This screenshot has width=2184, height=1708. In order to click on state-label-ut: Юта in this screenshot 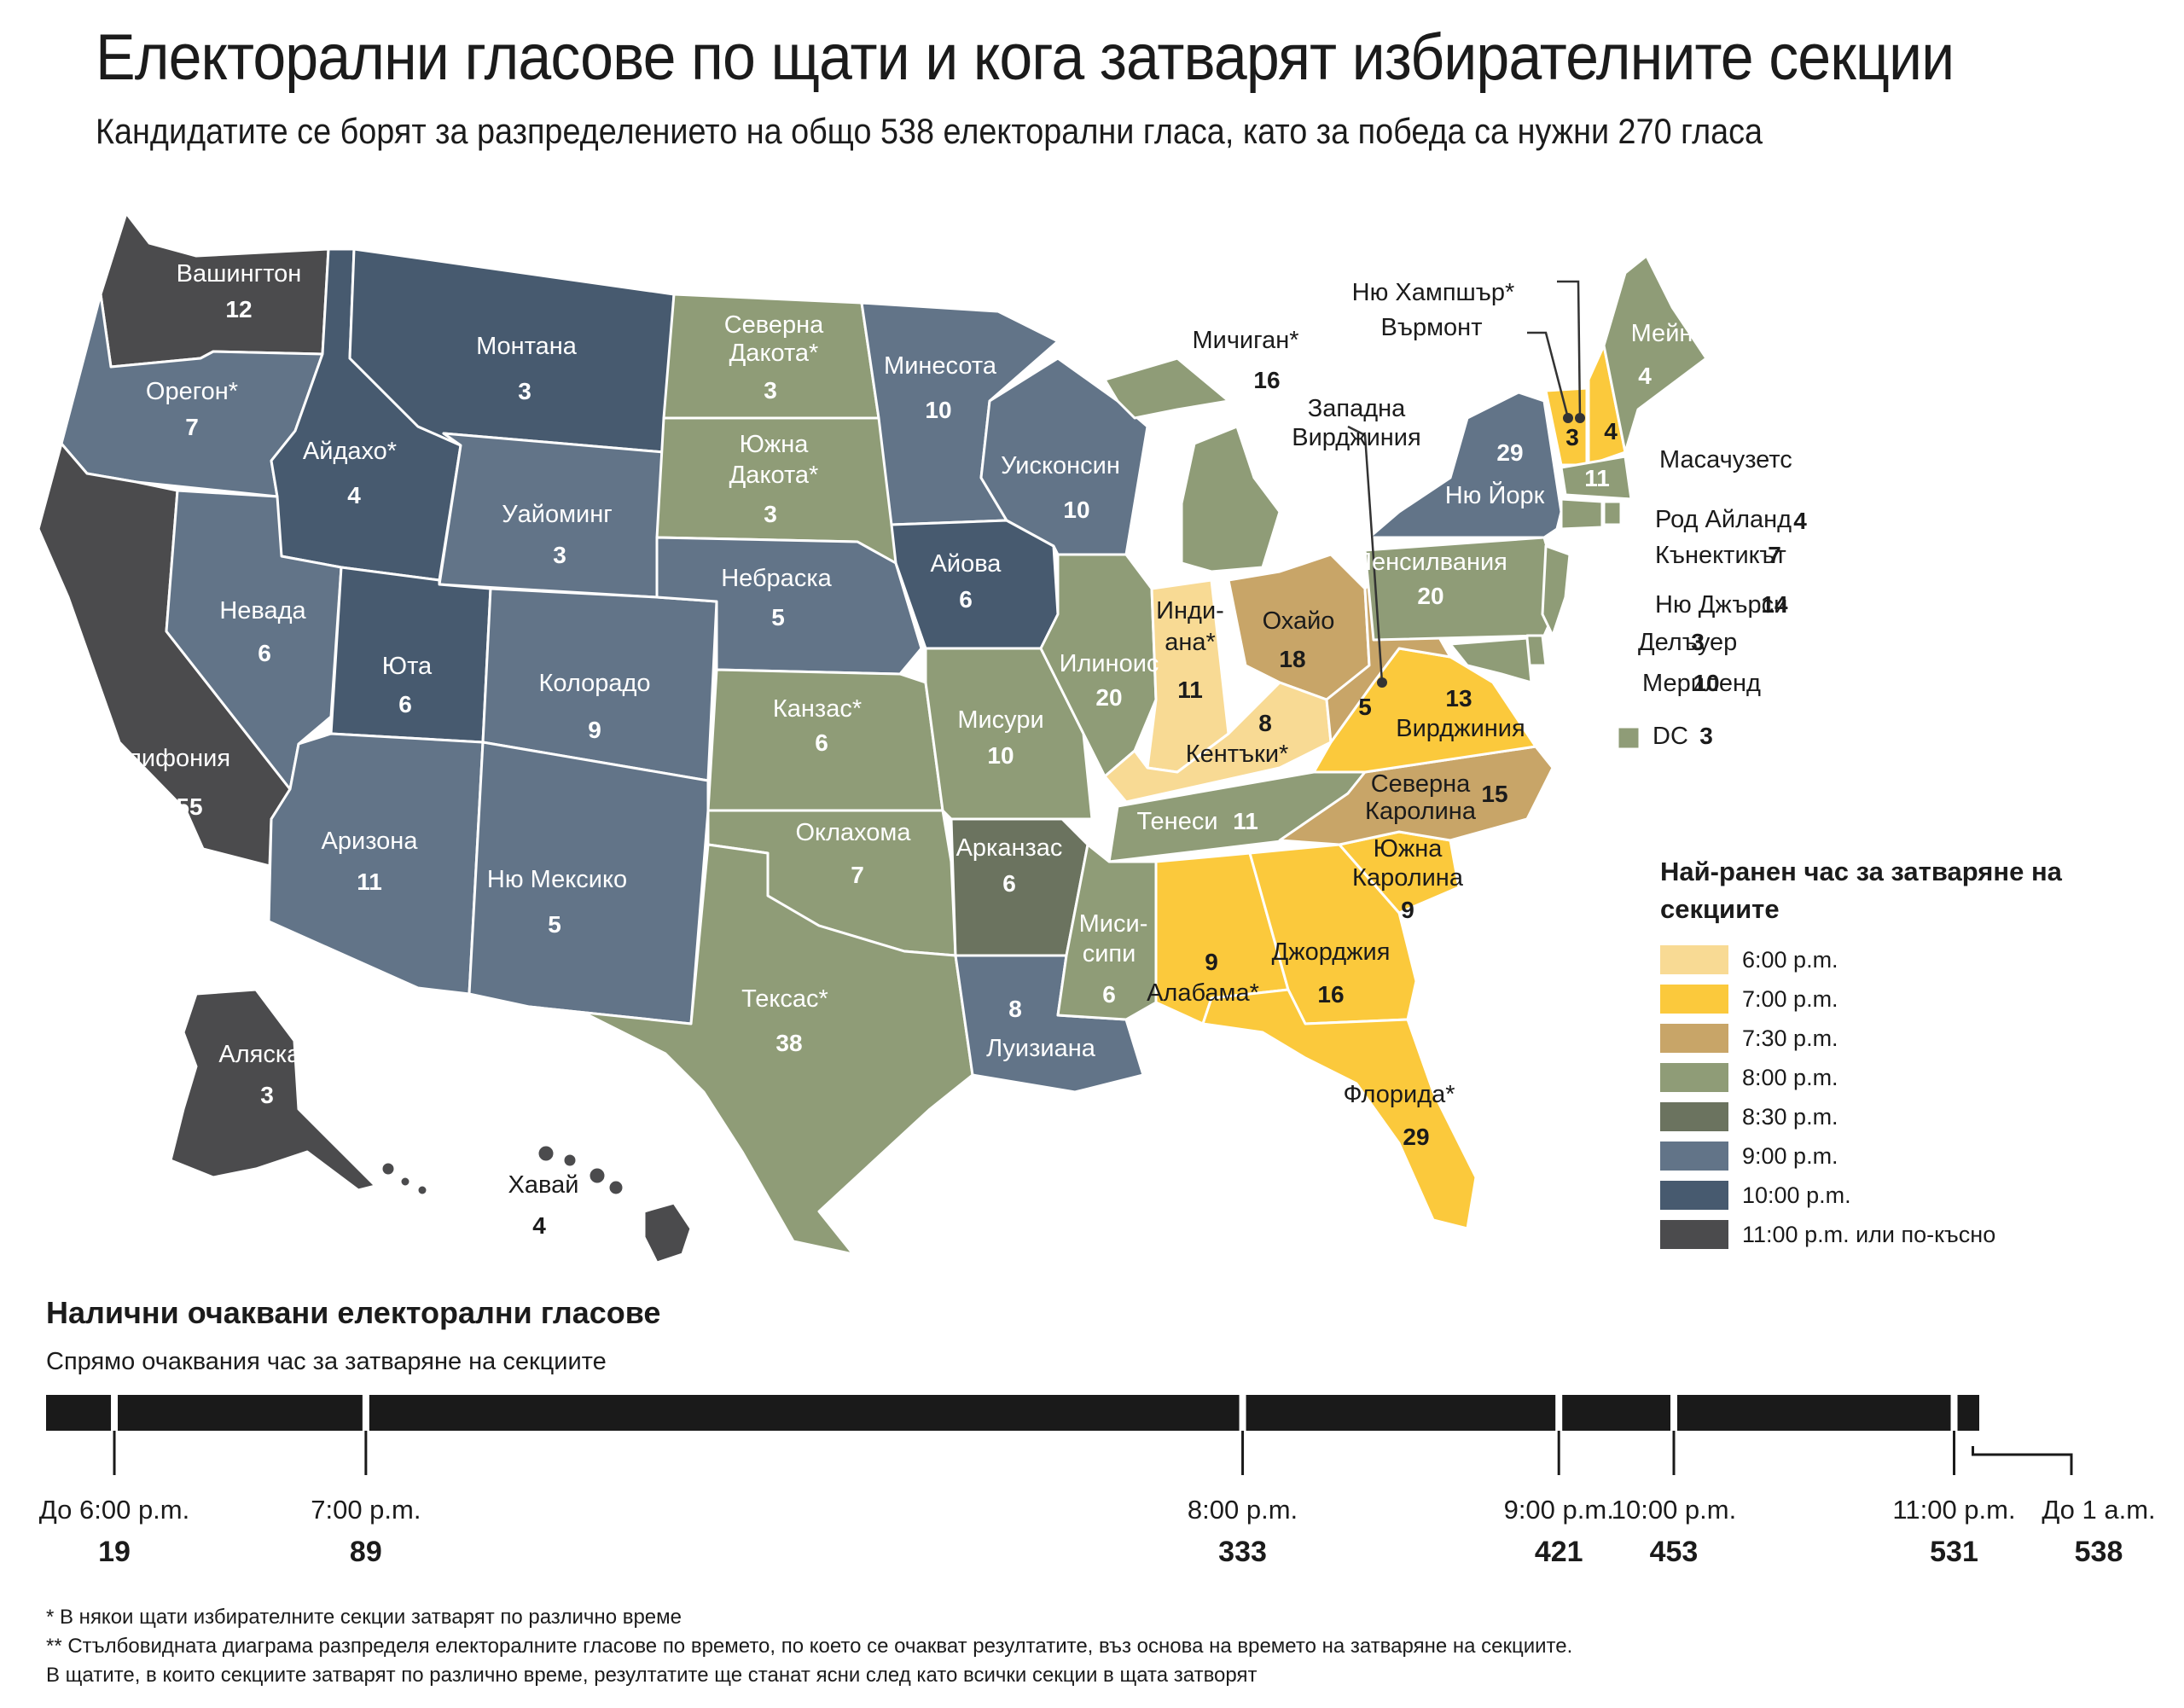, I will do `click(407, 666)`.